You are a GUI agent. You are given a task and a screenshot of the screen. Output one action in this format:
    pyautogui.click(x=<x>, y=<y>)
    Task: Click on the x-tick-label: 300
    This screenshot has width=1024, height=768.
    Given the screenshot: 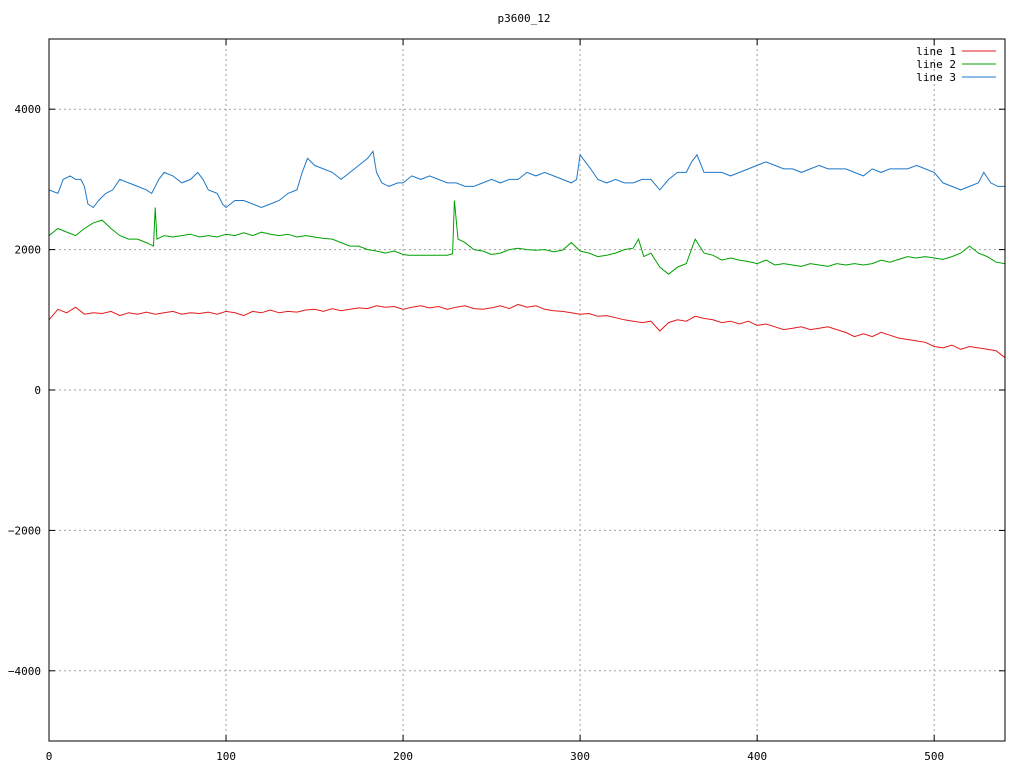 What is the action you would take?
    pyautogui.click(x=580, y=756)
    